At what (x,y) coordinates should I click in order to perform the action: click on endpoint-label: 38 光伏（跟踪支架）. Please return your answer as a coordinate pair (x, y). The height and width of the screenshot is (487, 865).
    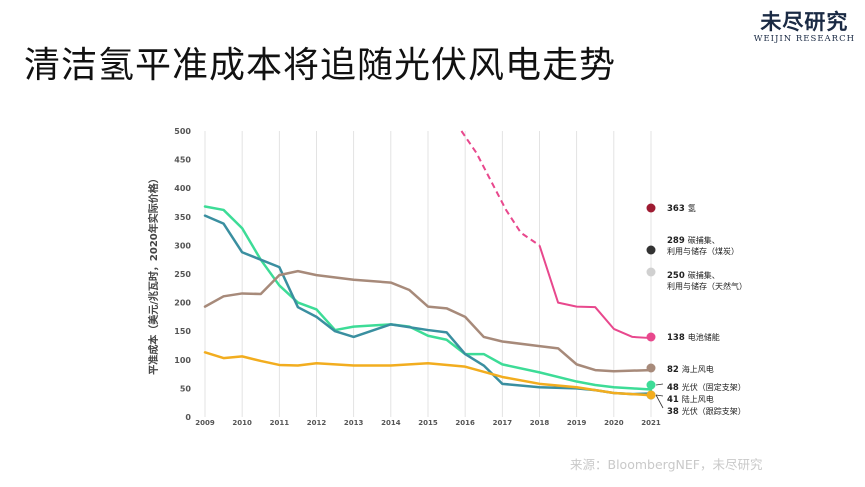
    Looking at the image, I should click on (706, 411).